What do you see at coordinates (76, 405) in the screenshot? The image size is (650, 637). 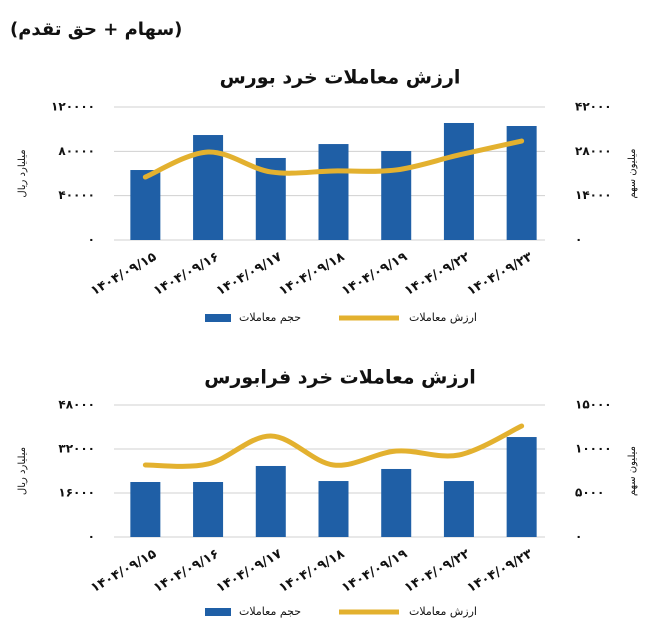 I see `y-tick-label: ۴۸۰۰۰` at bounding box center [76, 405].